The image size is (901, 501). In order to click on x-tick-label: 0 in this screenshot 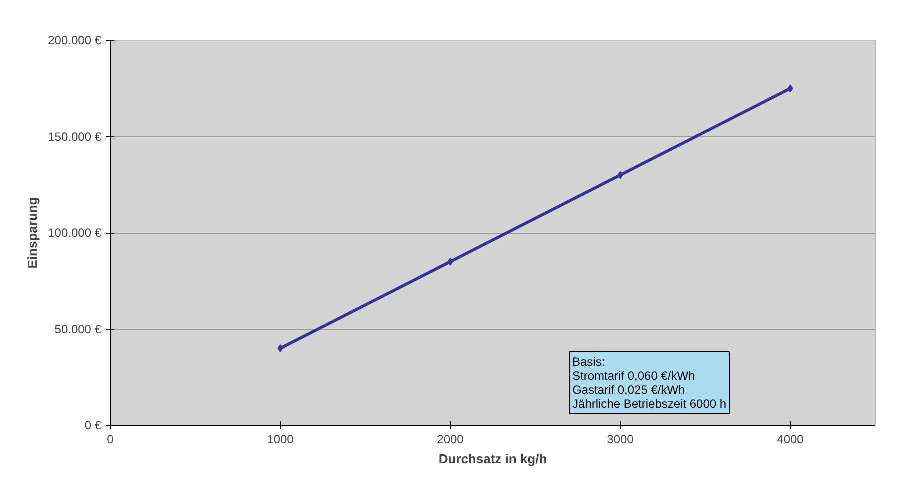, I will do `click(110, 439)`.